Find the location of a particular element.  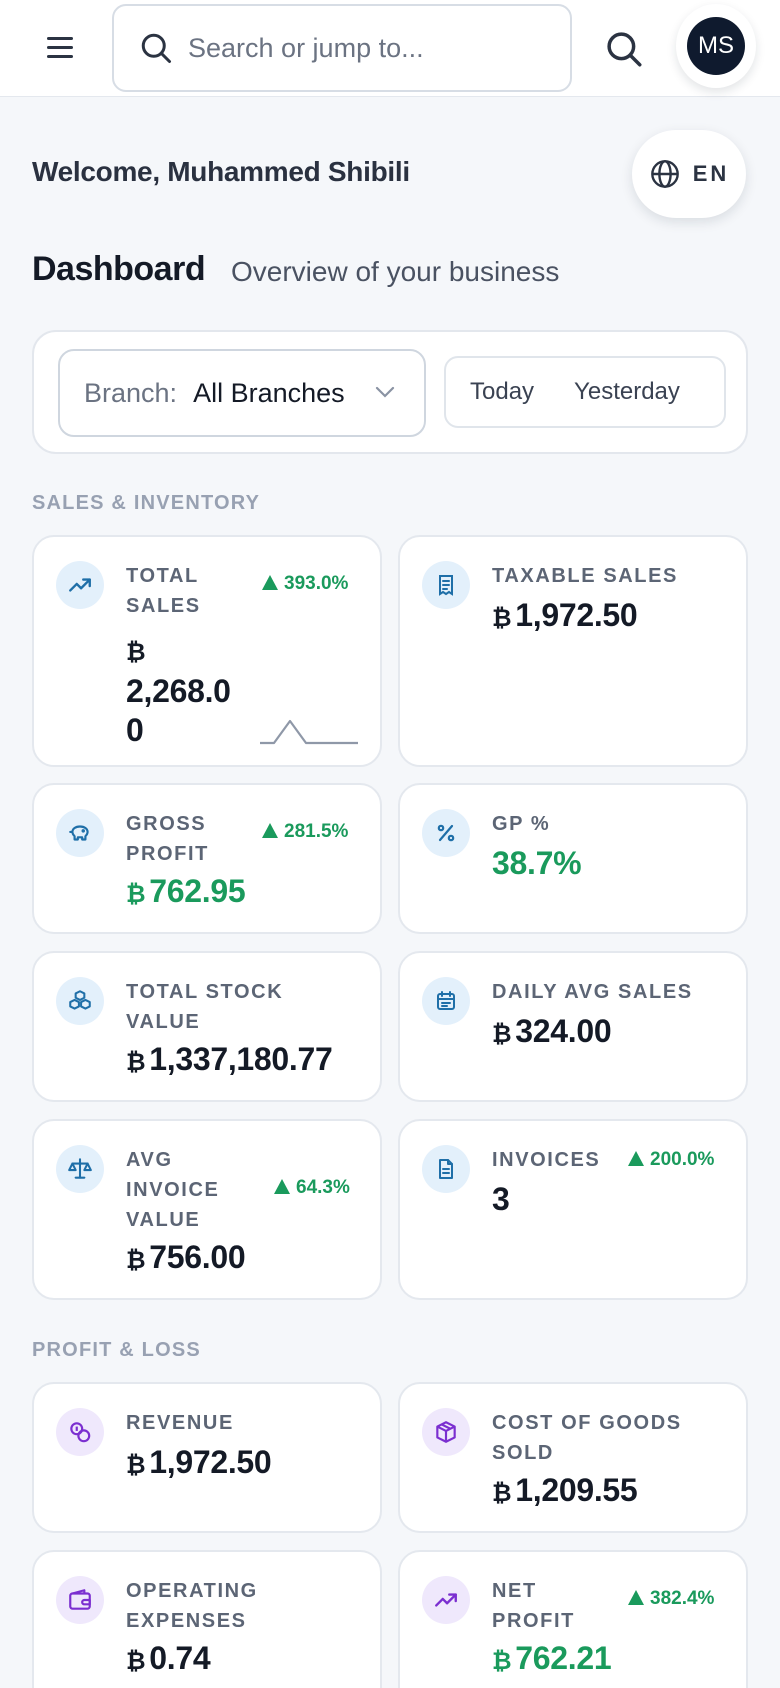

card-daily-avg-sales: DAILY AVG SALES ₿ 324.00 is located at coordinates (573, 1026).